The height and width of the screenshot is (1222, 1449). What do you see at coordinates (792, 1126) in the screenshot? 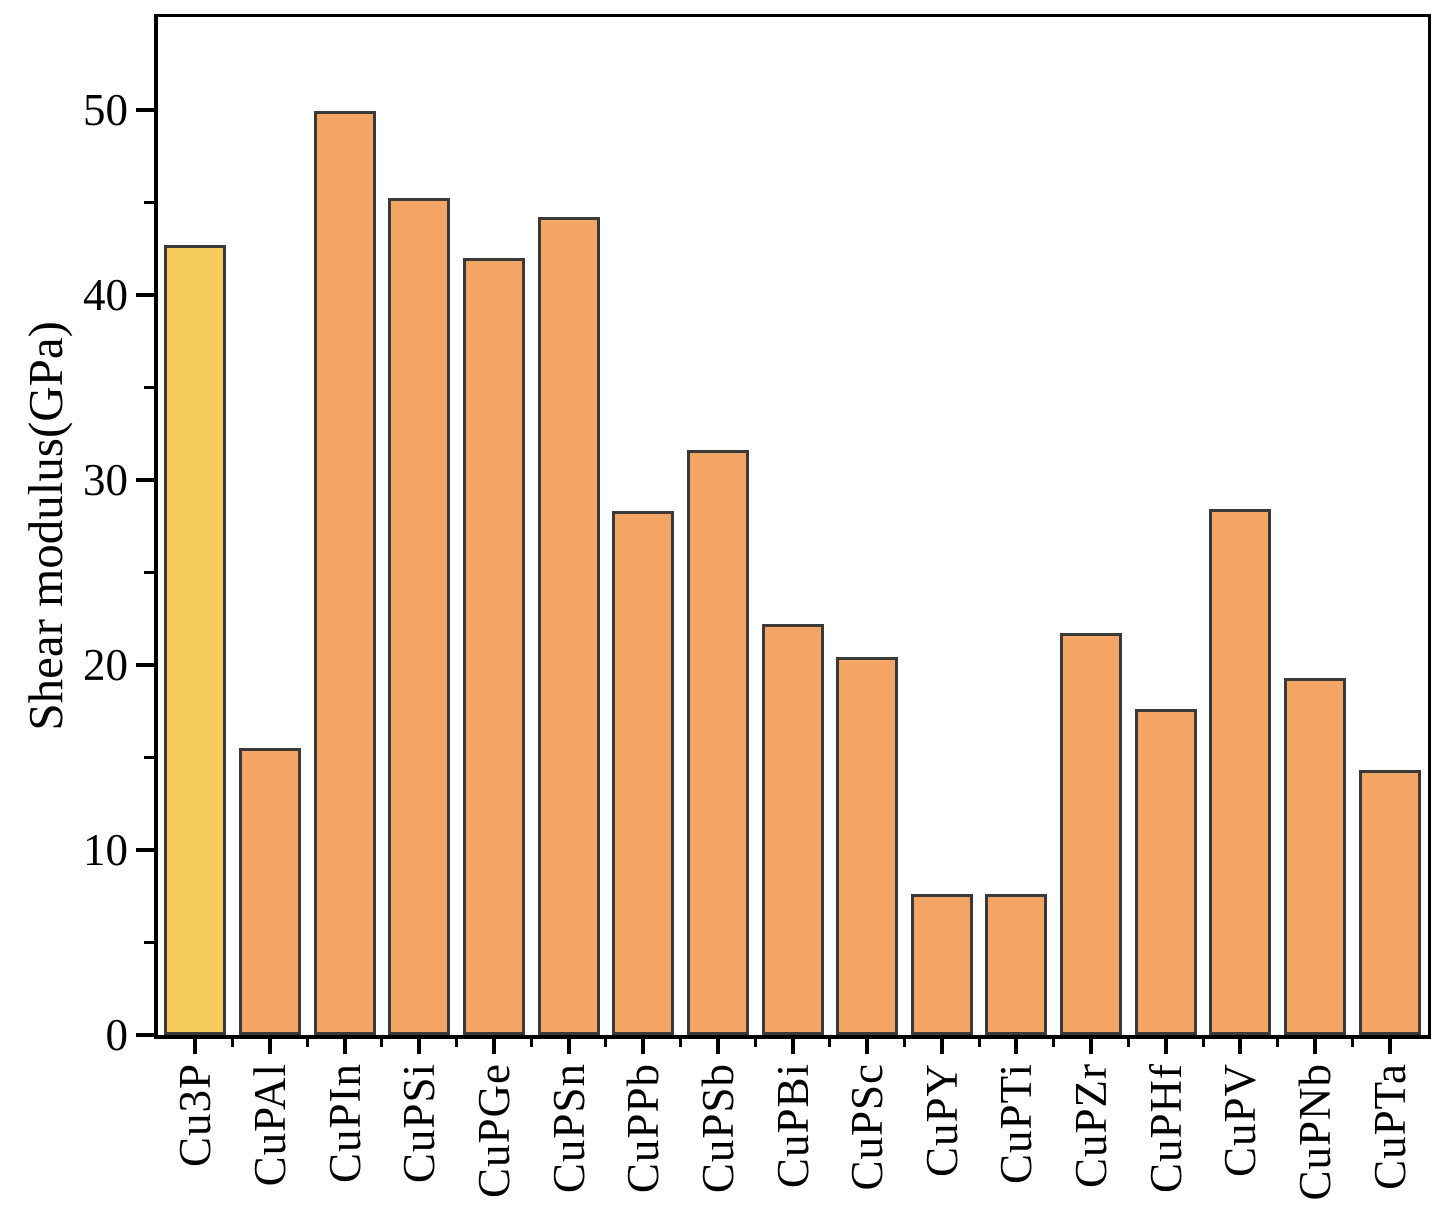
I see `x-category-label-text: CuPBi` at bounding box center [792, 1126].